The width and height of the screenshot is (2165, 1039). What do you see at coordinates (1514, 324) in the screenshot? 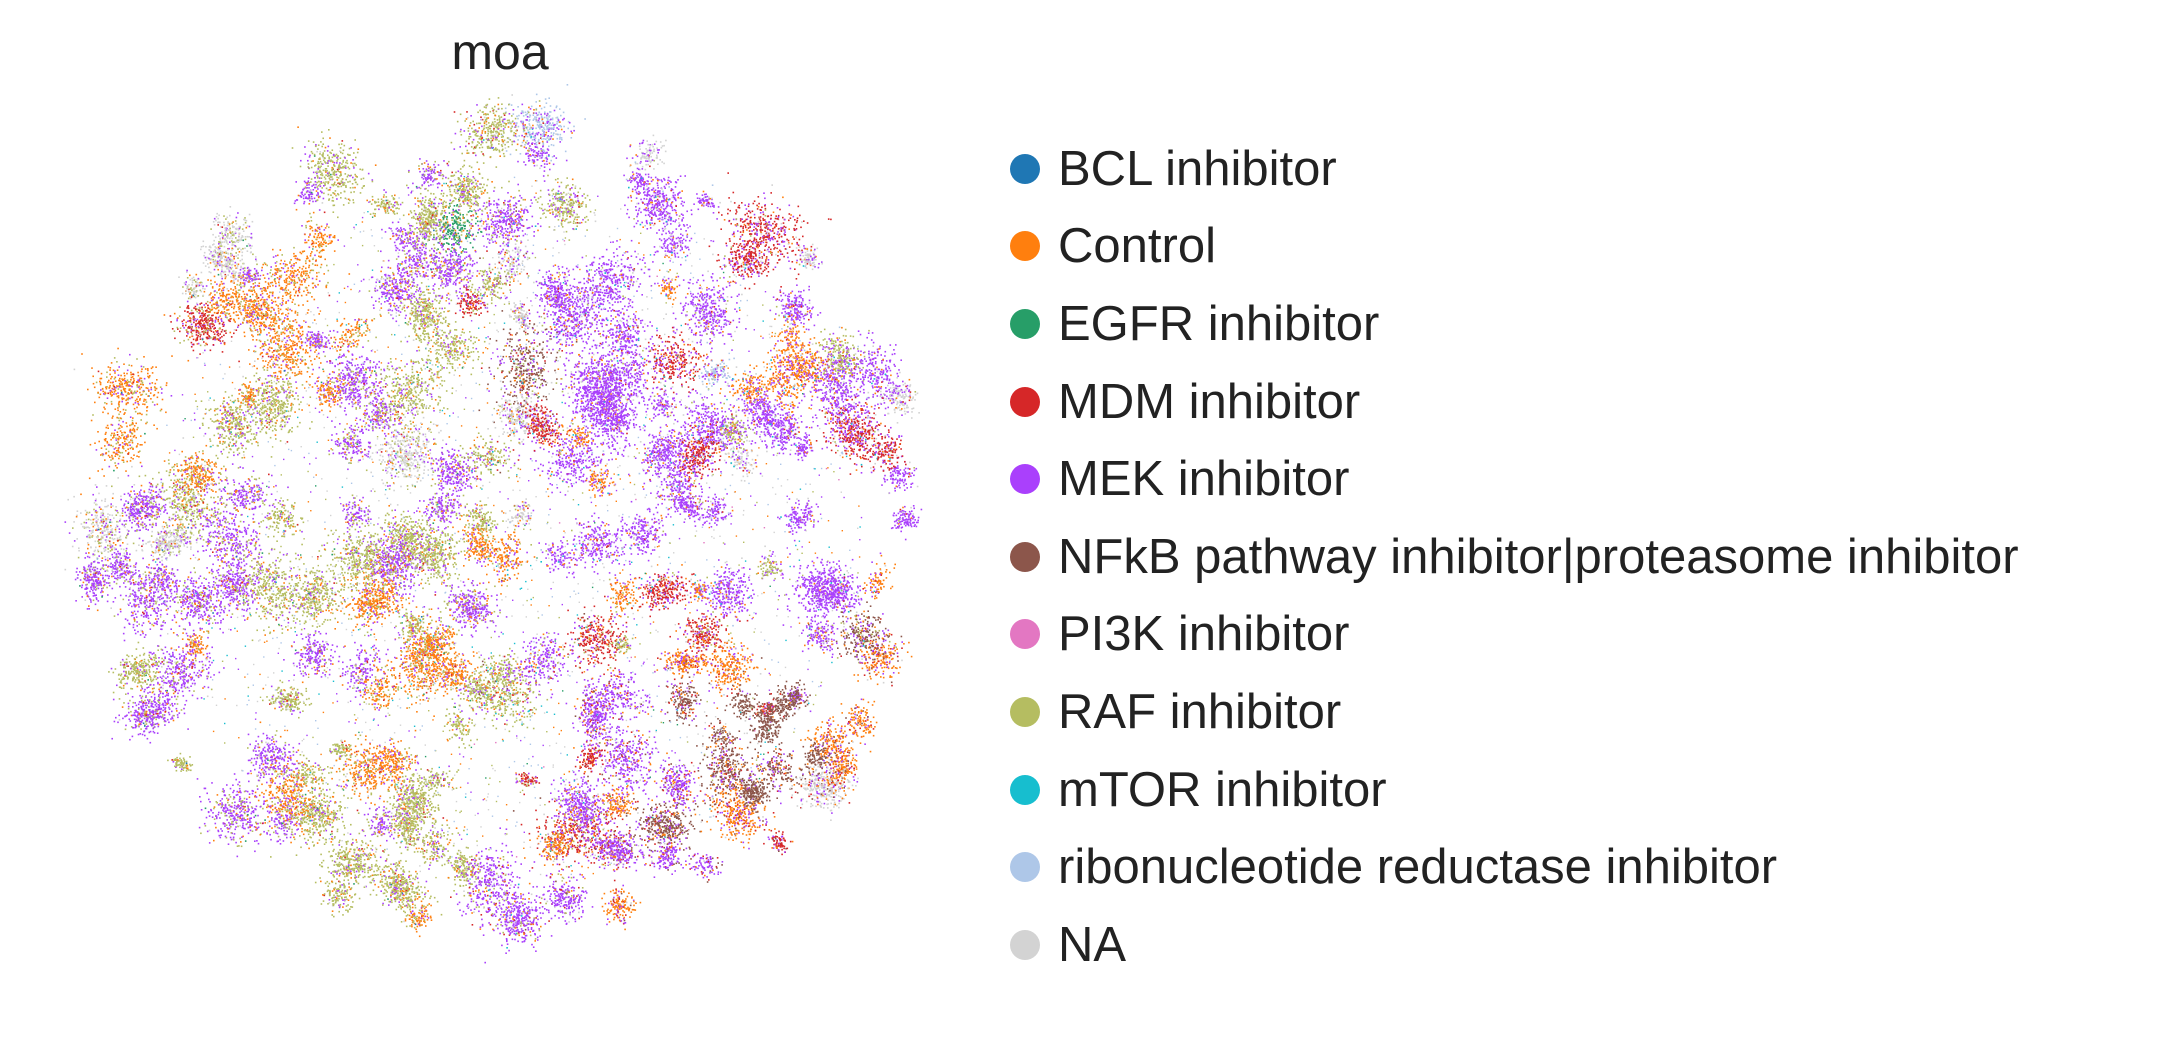
I see `legend-item: EGFR inhibitor` at bounding box center [1514, 324].